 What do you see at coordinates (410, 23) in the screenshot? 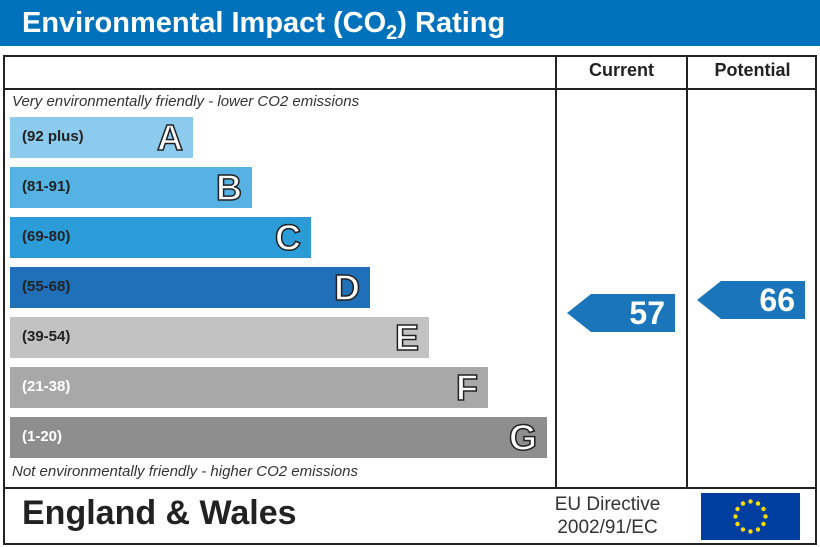
I see `chart-title: Environmental Impact (CO2) Rating` at bounding box center [410, 23].